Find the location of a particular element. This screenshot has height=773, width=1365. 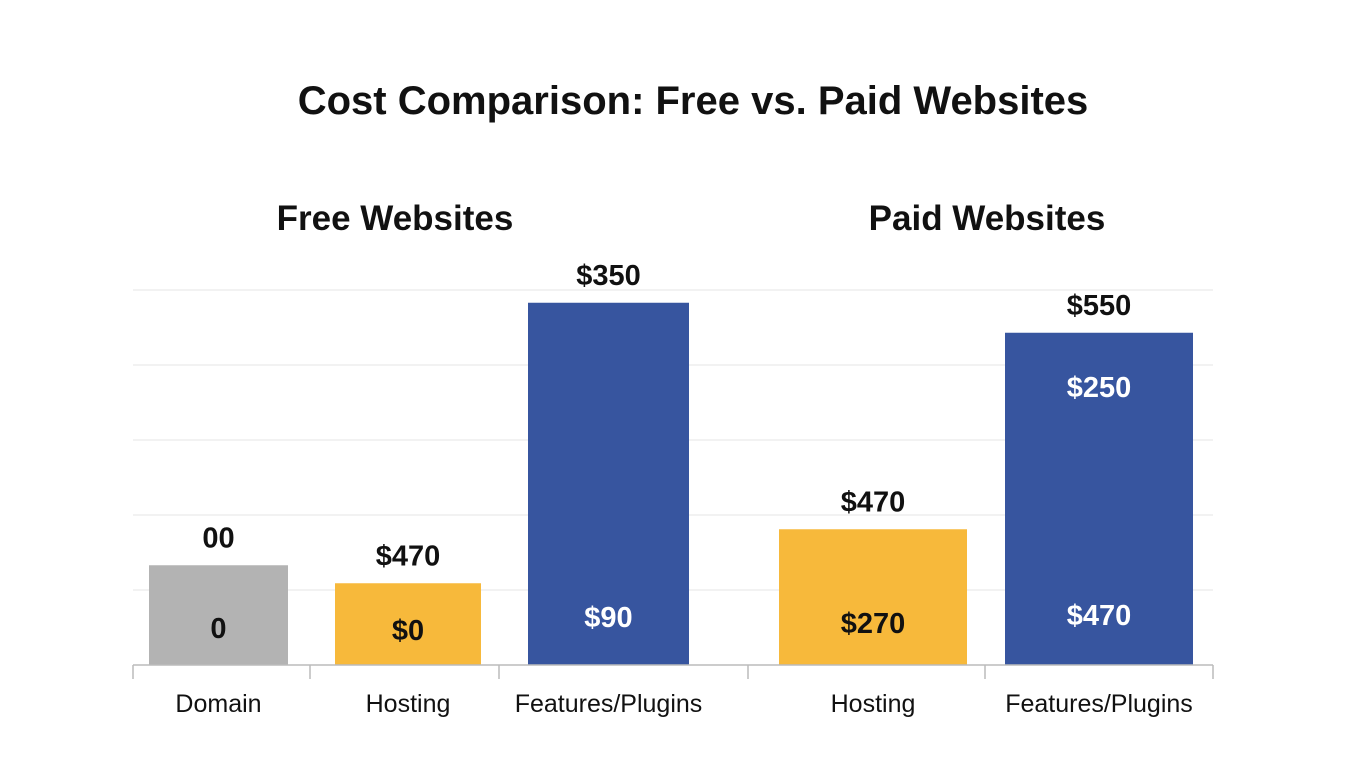

group-title-paid: Paid Websites is located at coordinates (987, 218).